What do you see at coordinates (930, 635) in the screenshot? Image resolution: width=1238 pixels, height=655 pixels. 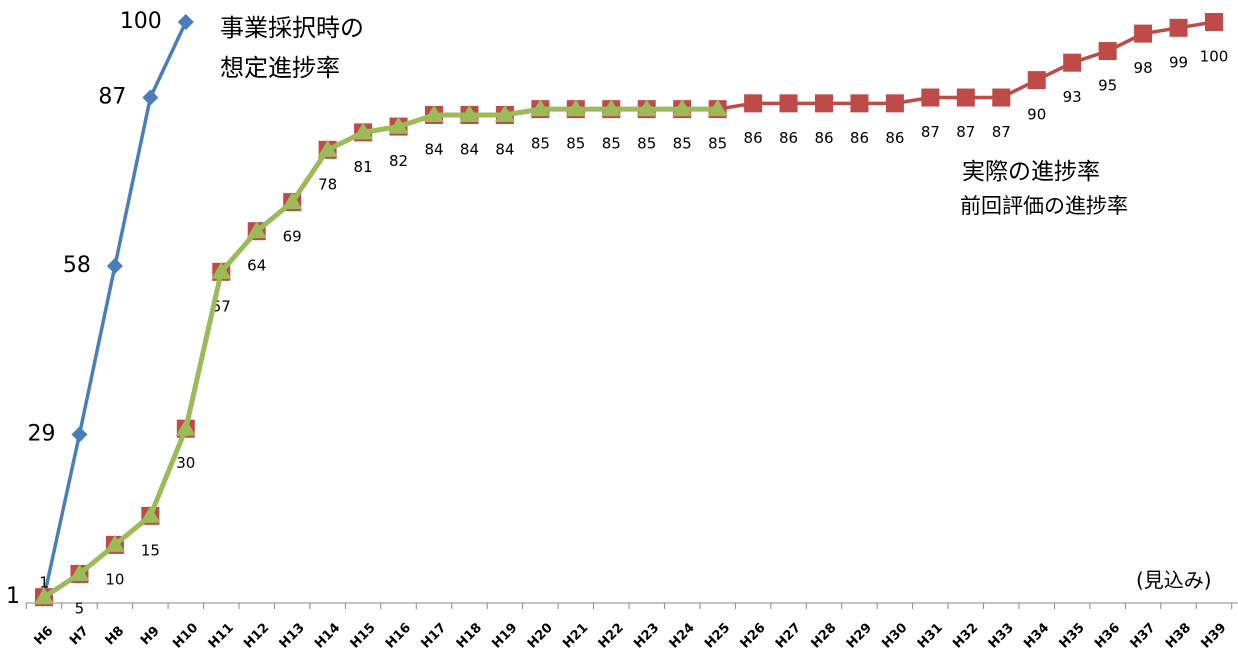 I see `x-tick-label: H31` at bounding box center [930, 635].